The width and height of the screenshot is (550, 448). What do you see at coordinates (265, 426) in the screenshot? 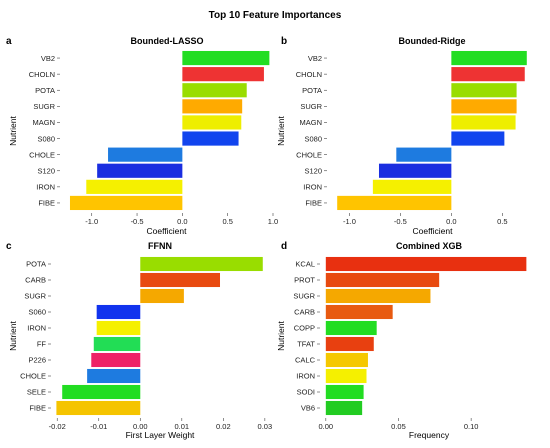
I see `x-tick-label: 0.03` at bounding box center [265, 426].